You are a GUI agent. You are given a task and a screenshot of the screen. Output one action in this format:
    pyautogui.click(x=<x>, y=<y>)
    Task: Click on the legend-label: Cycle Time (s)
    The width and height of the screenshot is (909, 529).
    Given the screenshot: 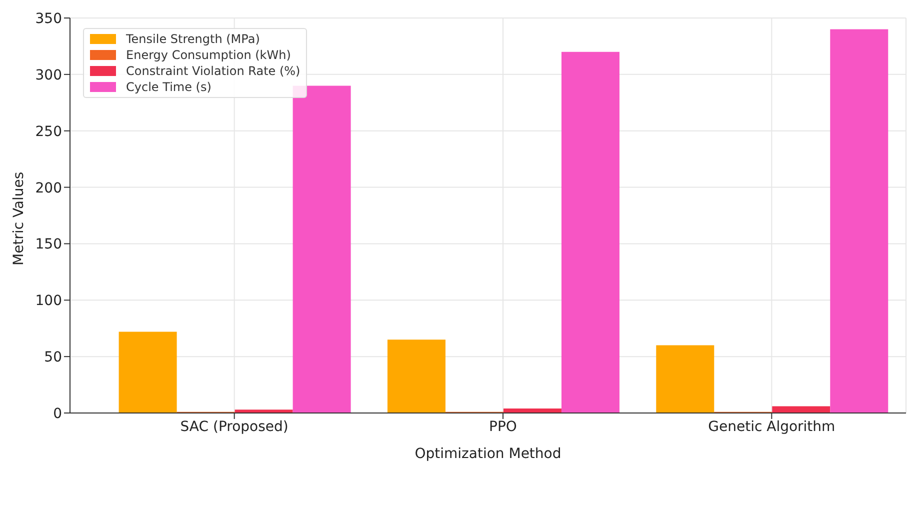 What is the action you would take?
    pyautogui.click(x=169, y=87)
    